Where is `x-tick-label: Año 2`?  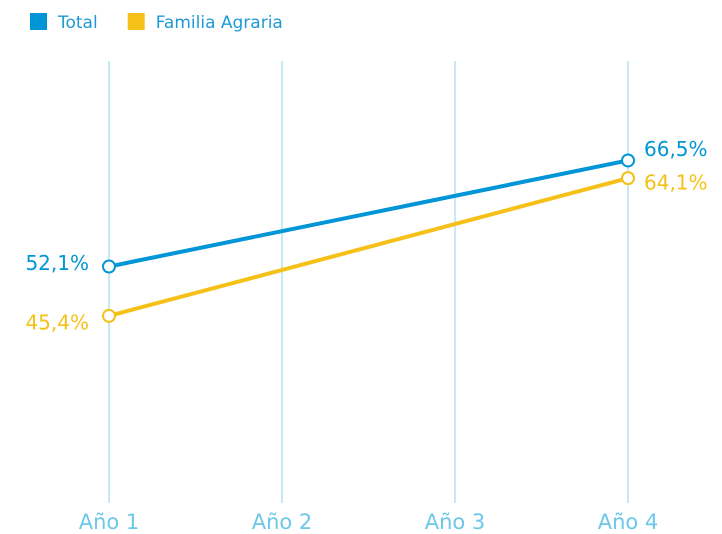
x-tick-label: Año 2 is located at coordinates (282, 522).